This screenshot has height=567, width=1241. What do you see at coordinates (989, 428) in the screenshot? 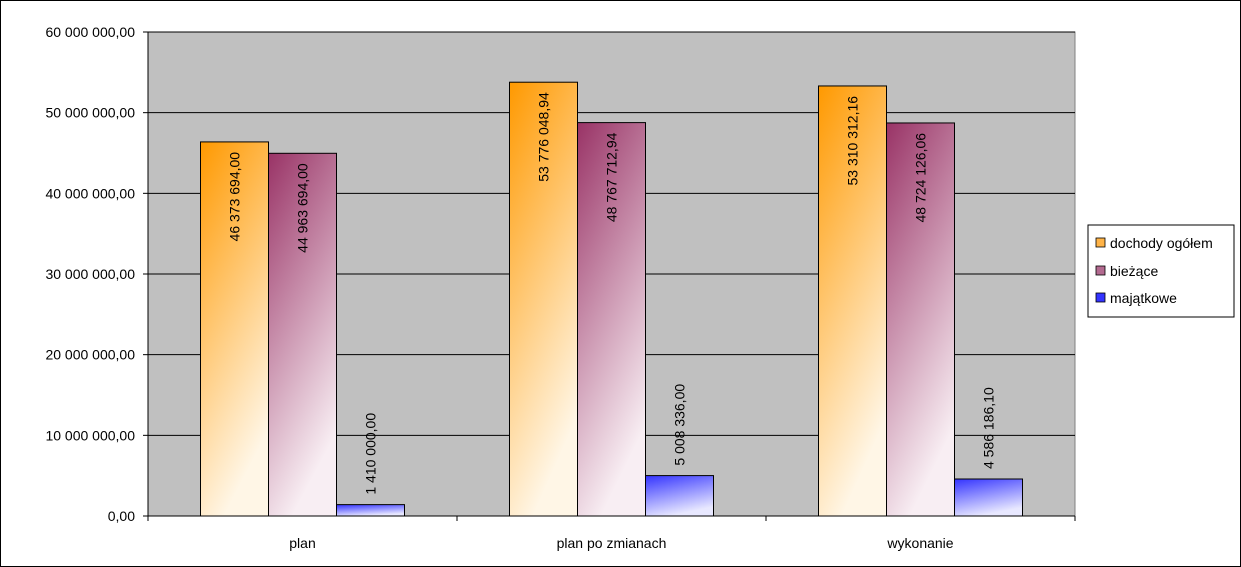
I see `data-label: 4 586 186,10` at bounding box center [989, 428].